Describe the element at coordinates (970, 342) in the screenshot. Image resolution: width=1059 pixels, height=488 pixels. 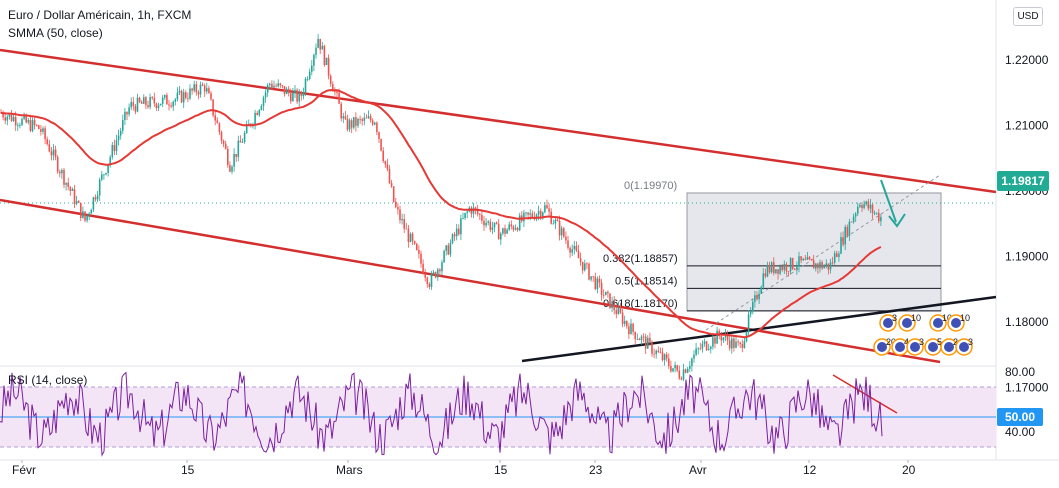
I see `event-marker-label: 3` at that location.